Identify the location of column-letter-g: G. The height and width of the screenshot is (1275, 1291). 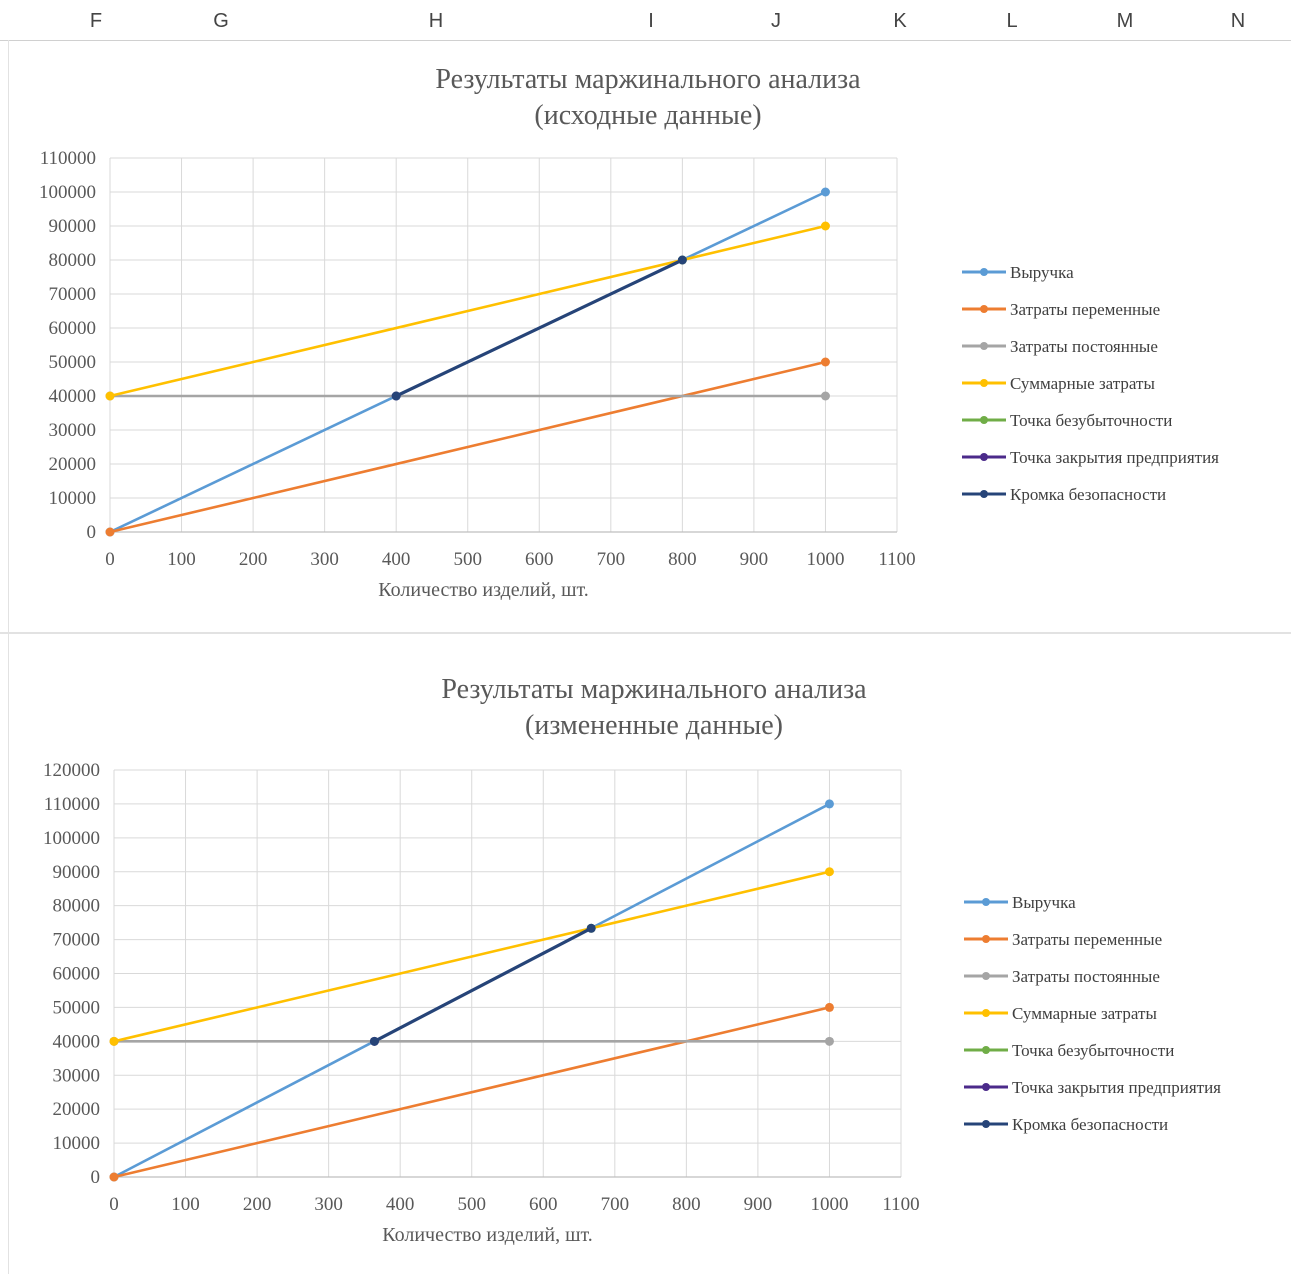
(221, 21).